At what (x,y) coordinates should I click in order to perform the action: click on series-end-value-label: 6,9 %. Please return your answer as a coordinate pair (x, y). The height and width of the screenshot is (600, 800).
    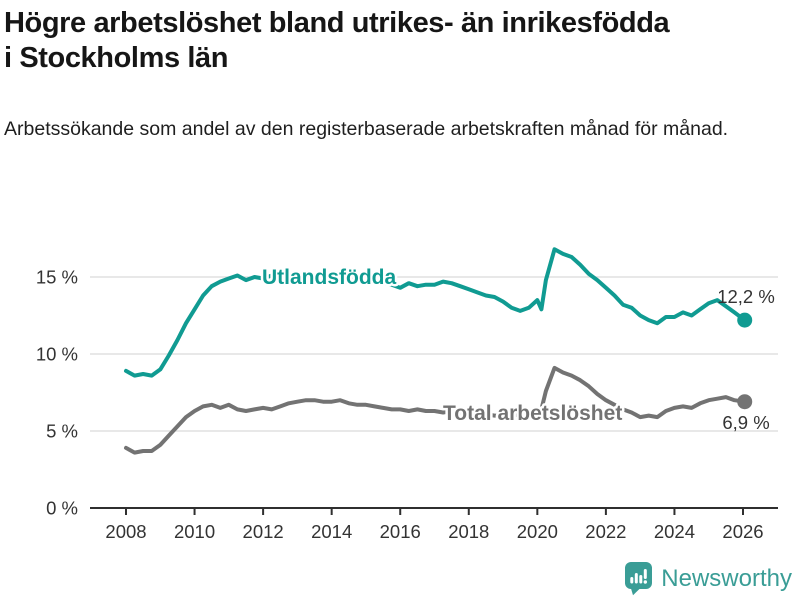
    Looking at the image, I should click on (745, 422).